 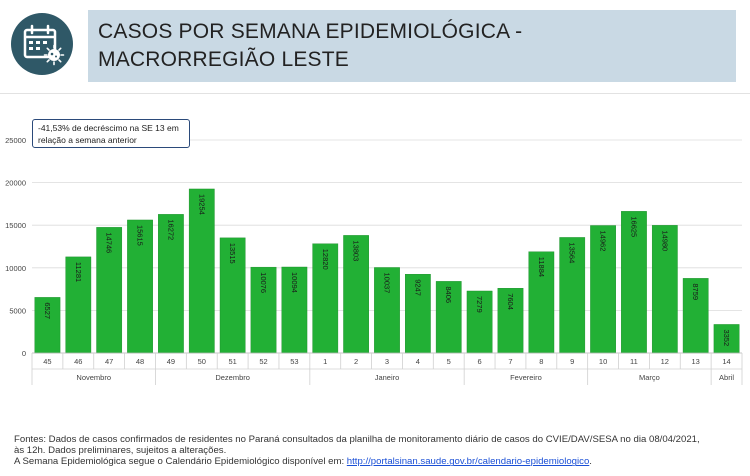 I want to click on x-tick-label: 1, so click(x=325, y=361).